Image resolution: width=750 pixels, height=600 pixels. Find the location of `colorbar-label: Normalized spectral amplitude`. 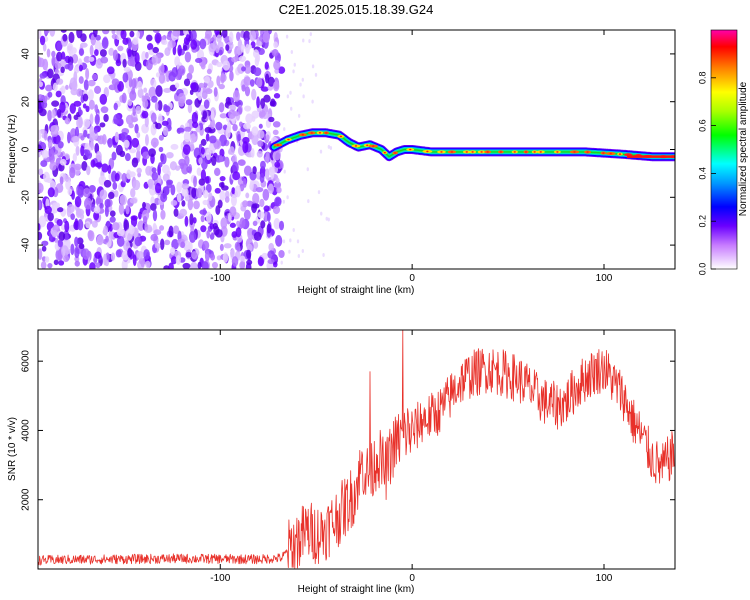

colorbar-label: Normalized spectral amplitude is located at coordinates (743, 148).